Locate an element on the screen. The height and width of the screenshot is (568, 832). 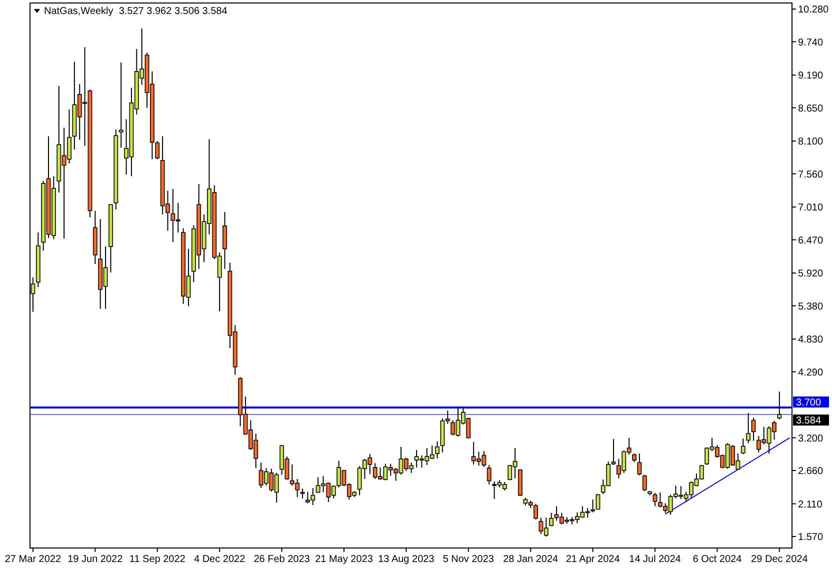
y-tick-label: 8.100 is located at coordinates (811, 142).